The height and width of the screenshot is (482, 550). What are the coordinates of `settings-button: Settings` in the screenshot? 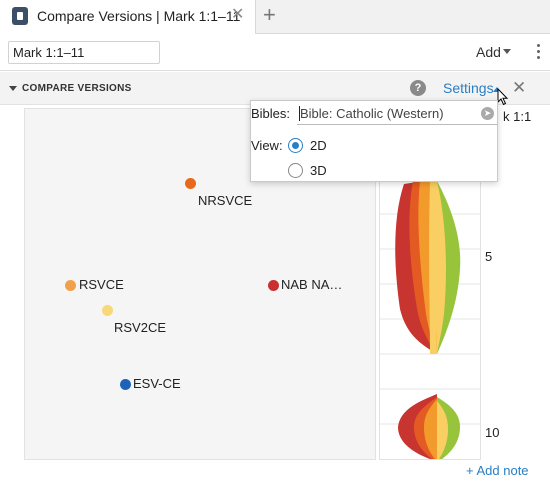 It's located at (468, 88).